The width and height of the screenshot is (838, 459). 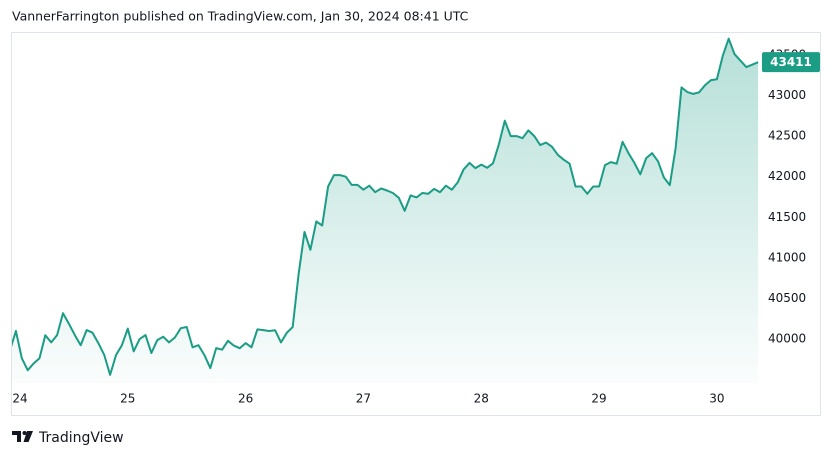 I want to click on footer-brand: TradingView, so click(x=81, y=438).